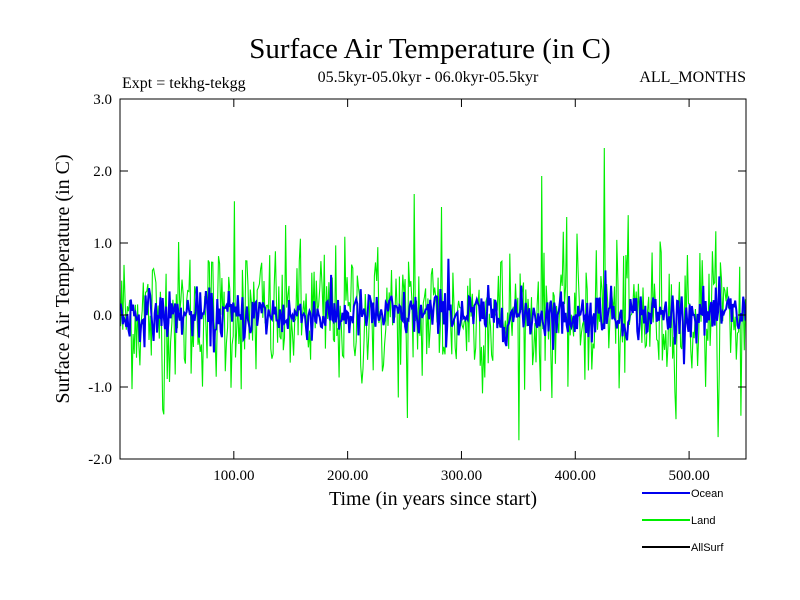 This screenshot has width=800, height=600. Describe the element at coordinates (100, 388) in the screenshot. I see `y-tick-label: -1.0` at that location.